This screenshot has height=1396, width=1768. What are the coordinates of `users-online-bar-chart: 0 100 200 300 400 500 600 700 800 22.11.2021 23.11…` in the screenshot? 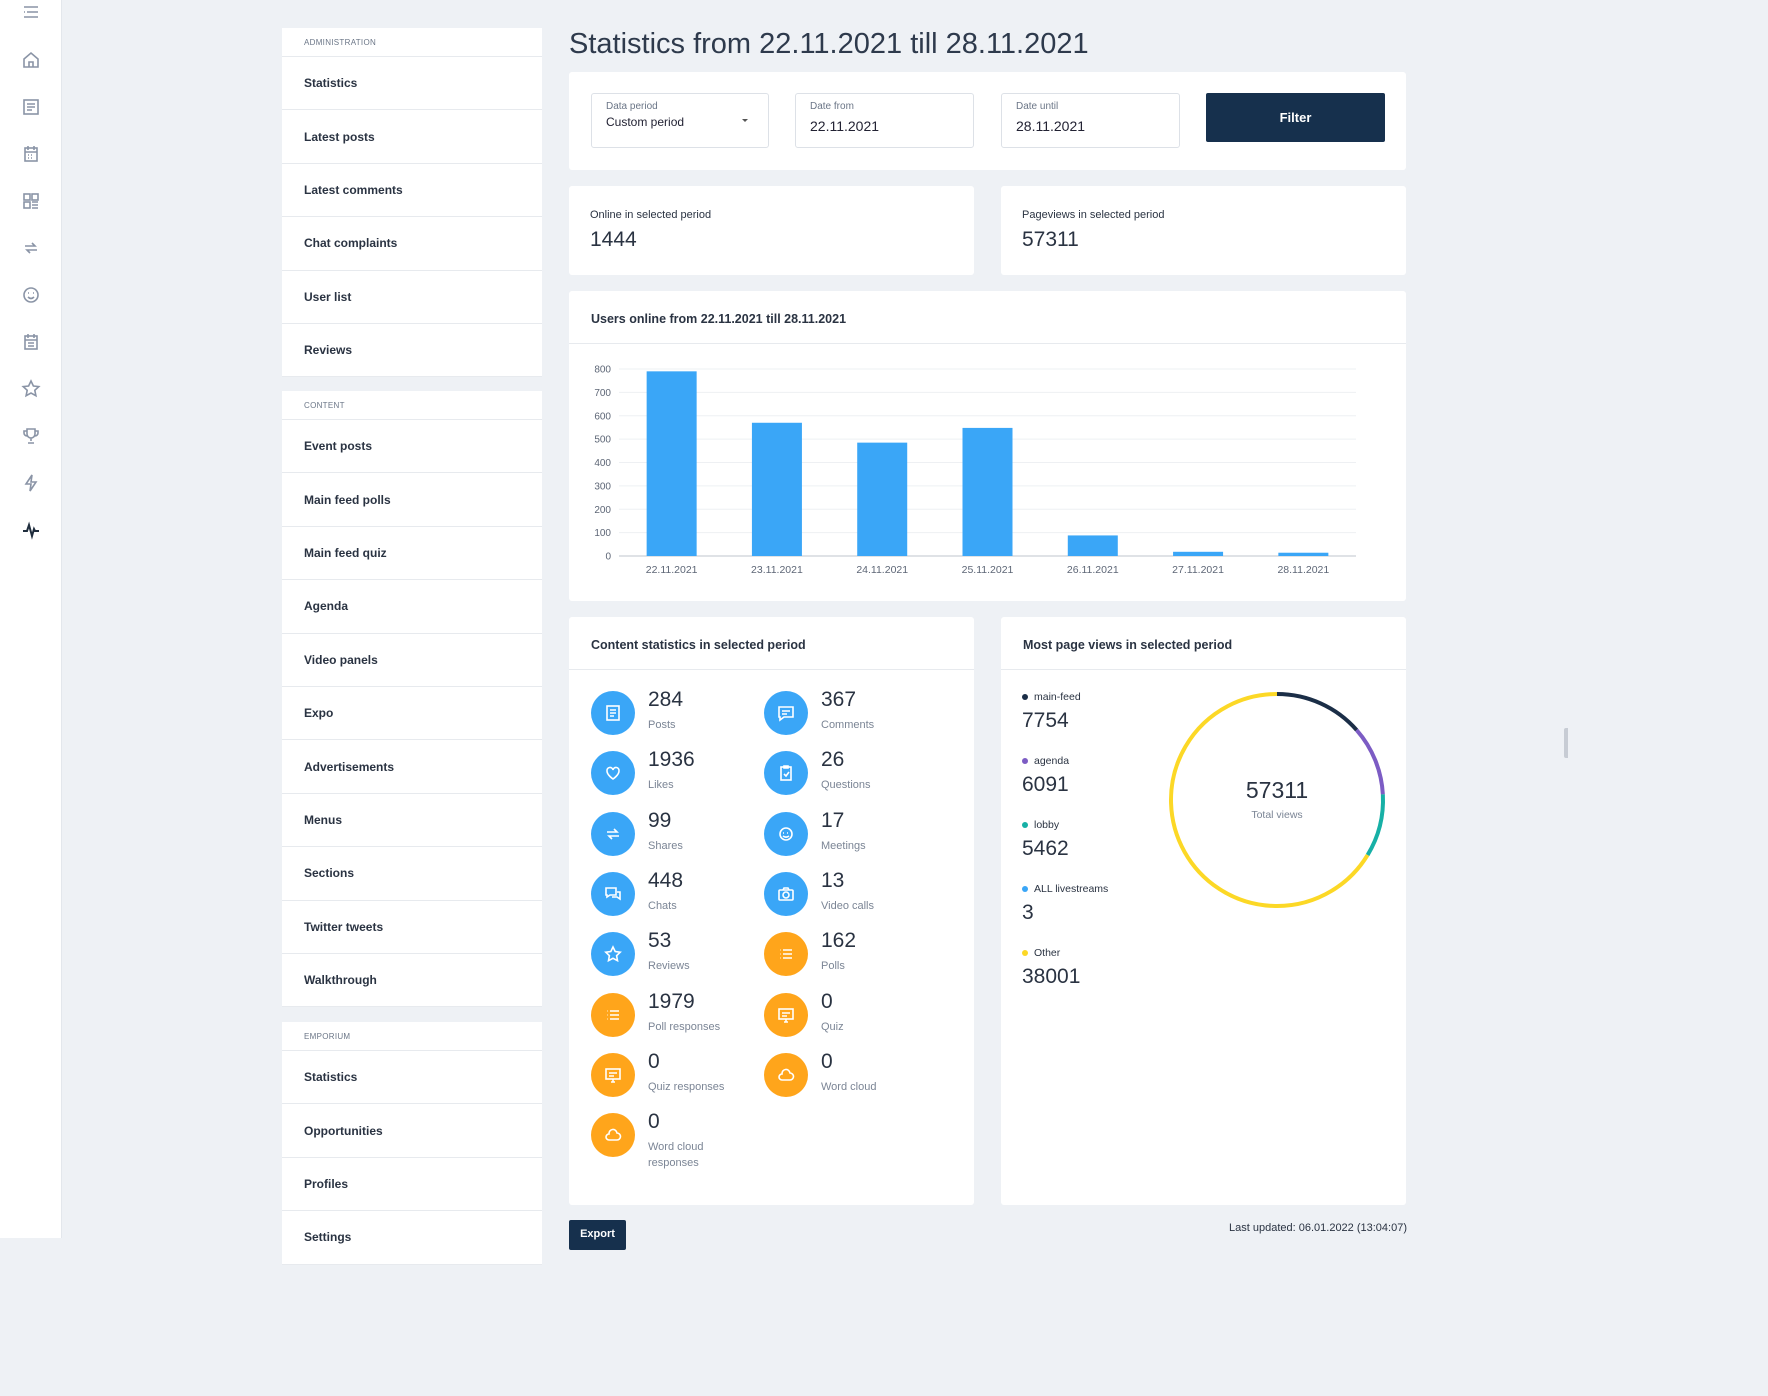 It's located at (975, 470).